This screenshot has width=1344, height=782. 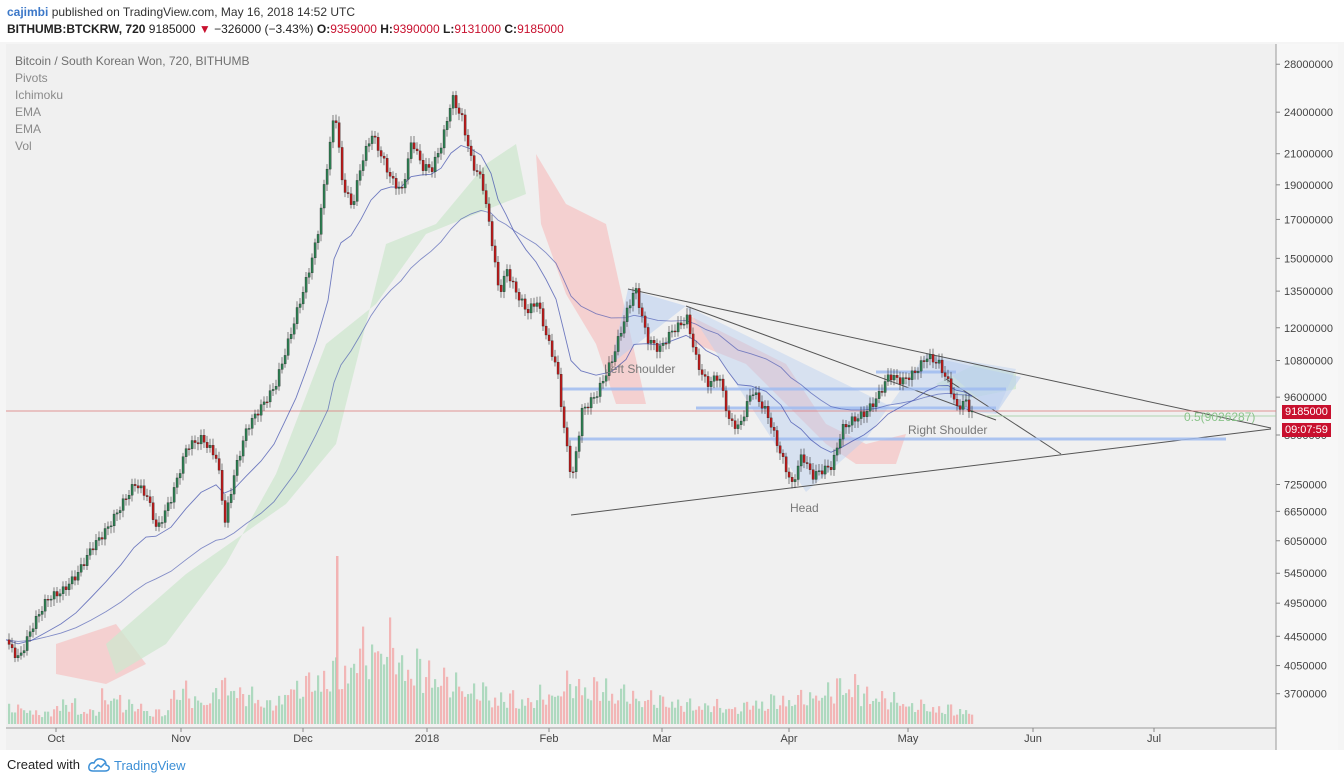 What do you see at coordinates (137, 765) in the screenshot?
I see `tradingview-brand: TradingView` at bounding box center [137, 765].